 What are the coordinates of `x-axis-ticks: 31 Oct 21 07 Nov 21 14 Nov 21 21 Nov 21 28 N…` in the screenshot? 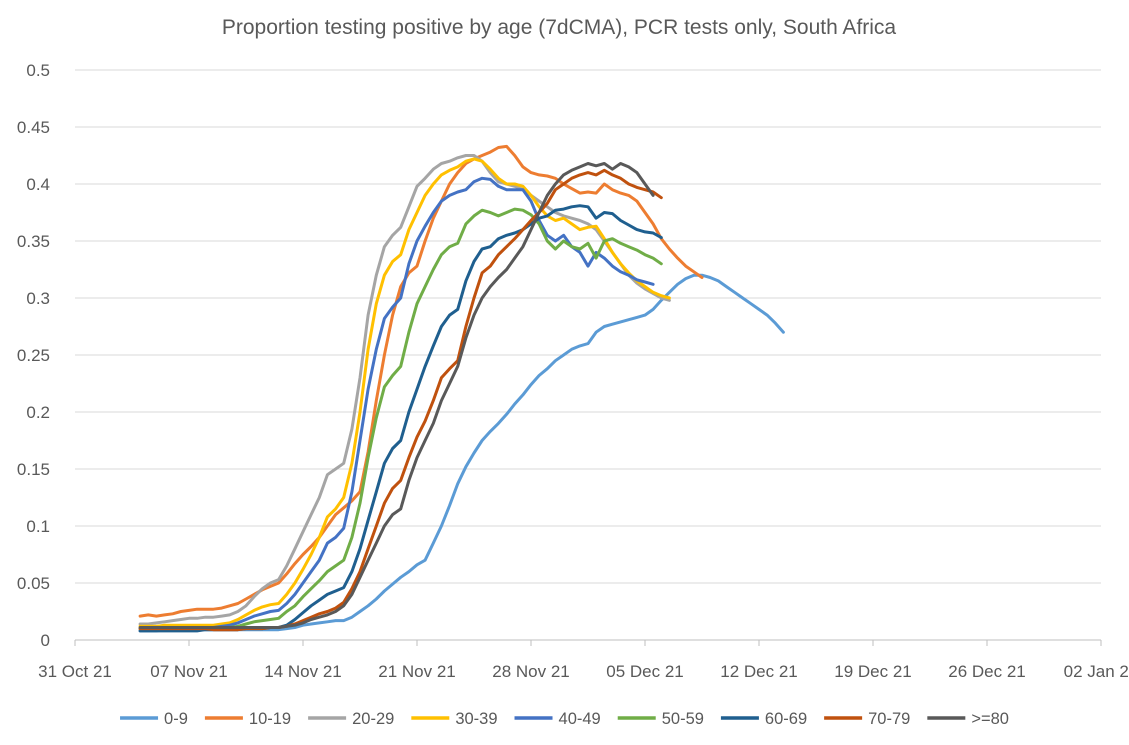 It's located at (583, 660).